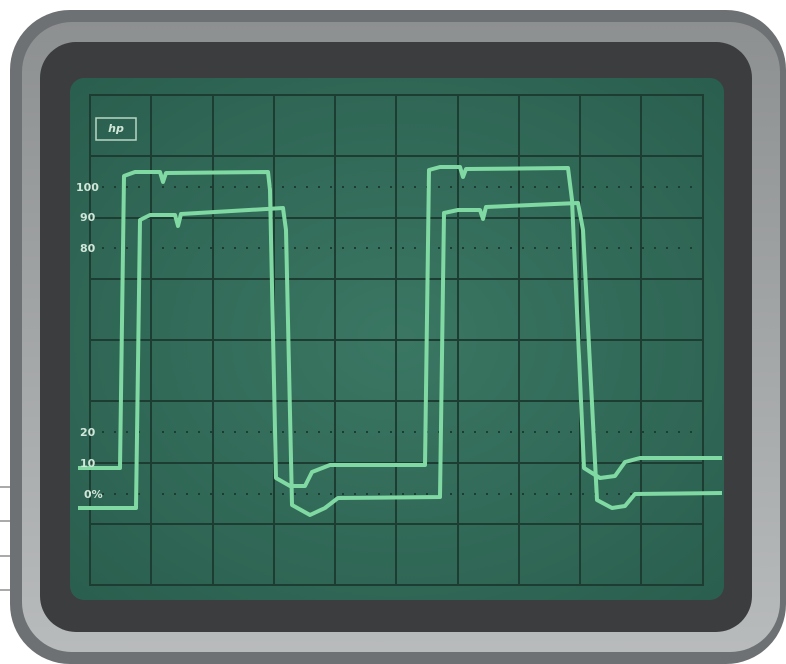  I want to click on logo-frame, so click(116, 129).